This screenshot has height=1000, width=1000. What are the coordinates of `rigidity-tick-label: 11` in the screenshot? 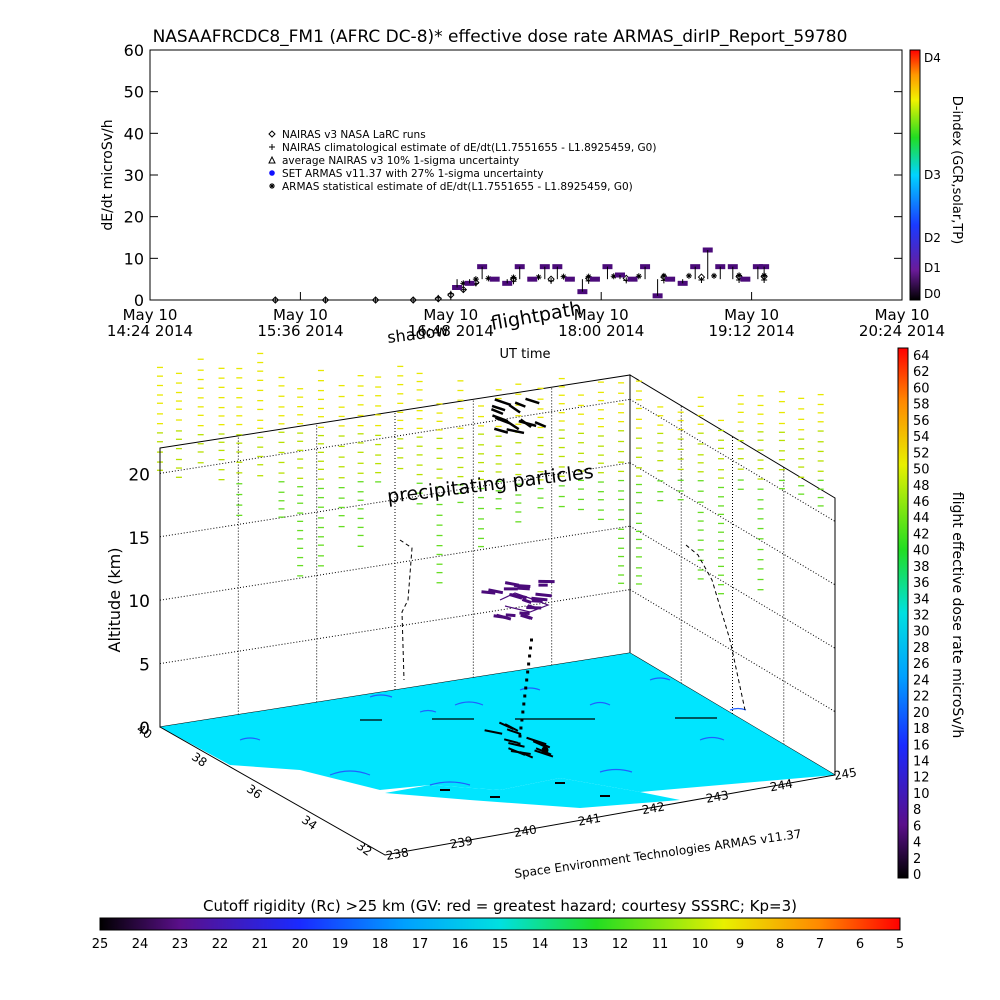 It's located at (660, 944).